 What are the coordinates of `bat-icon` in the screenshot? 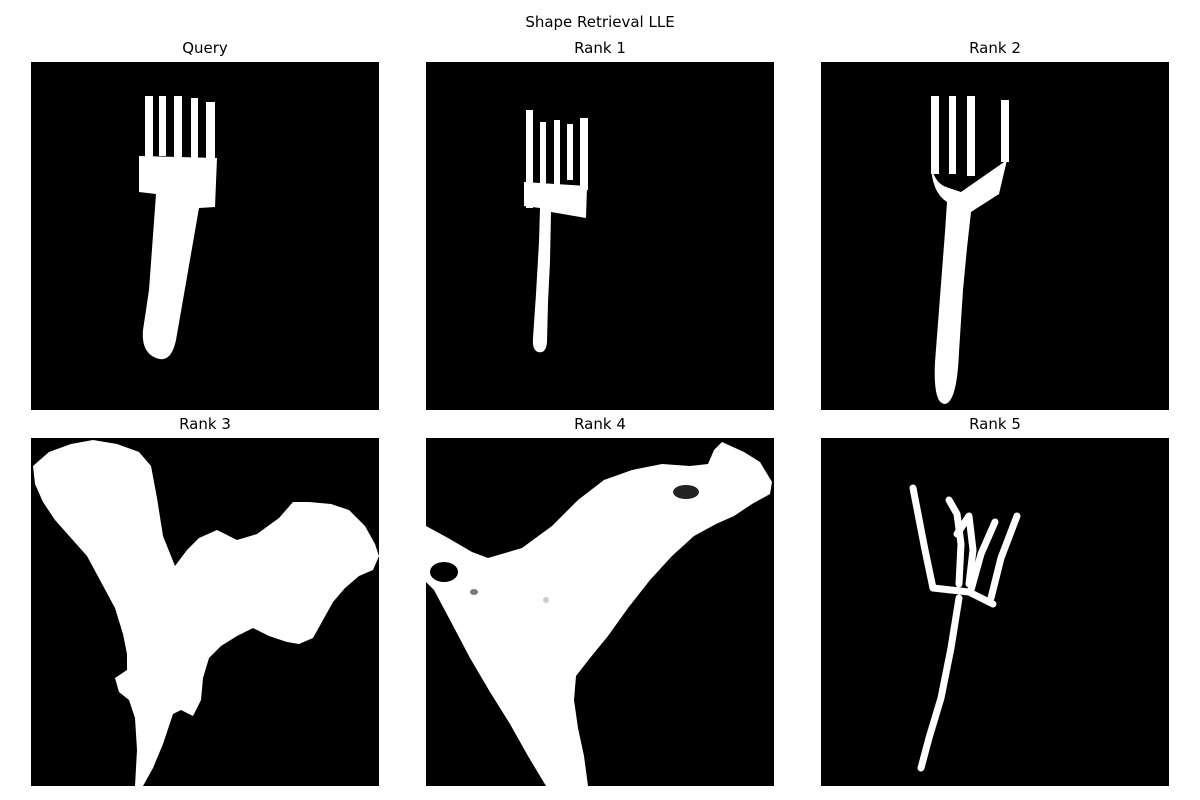 It's located at (206, 613).